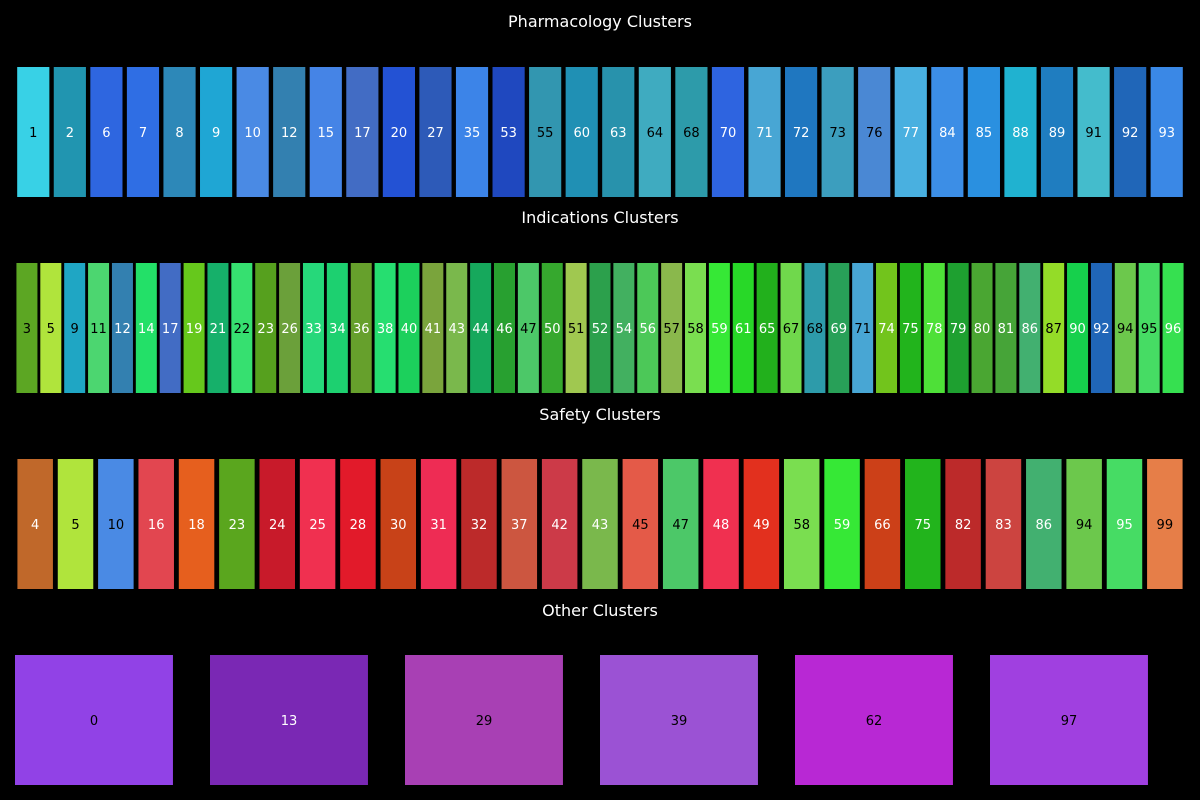 The image size is (1200, 800). What do you see at coordinates (719, 329) in the screenshot?
I see `cluster-label-indications-59: 59` at bounding box center [719, 329].